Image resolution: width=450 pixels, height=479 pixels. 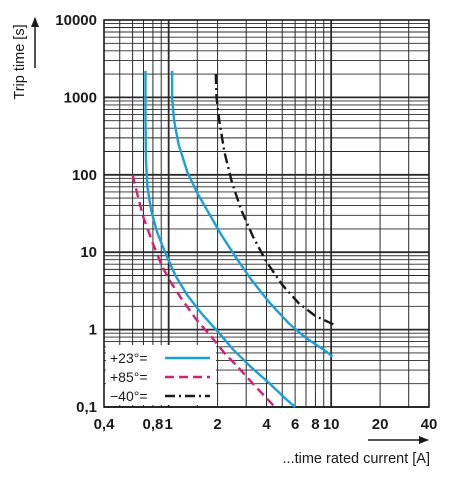 I want to click on x-tick-label: 20, so click(x=380, y=424).